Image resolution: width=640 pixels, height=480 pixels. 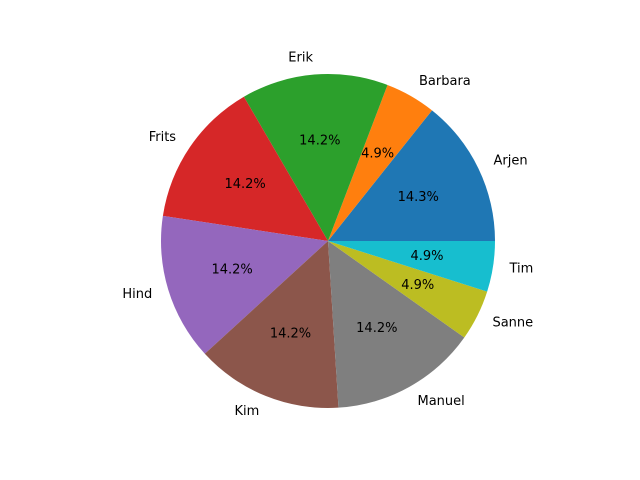 What do you see at coordinates (246, 411) in the screenshot?
I see `slice-label-kim: Kim` at bounding box center [246, 411].